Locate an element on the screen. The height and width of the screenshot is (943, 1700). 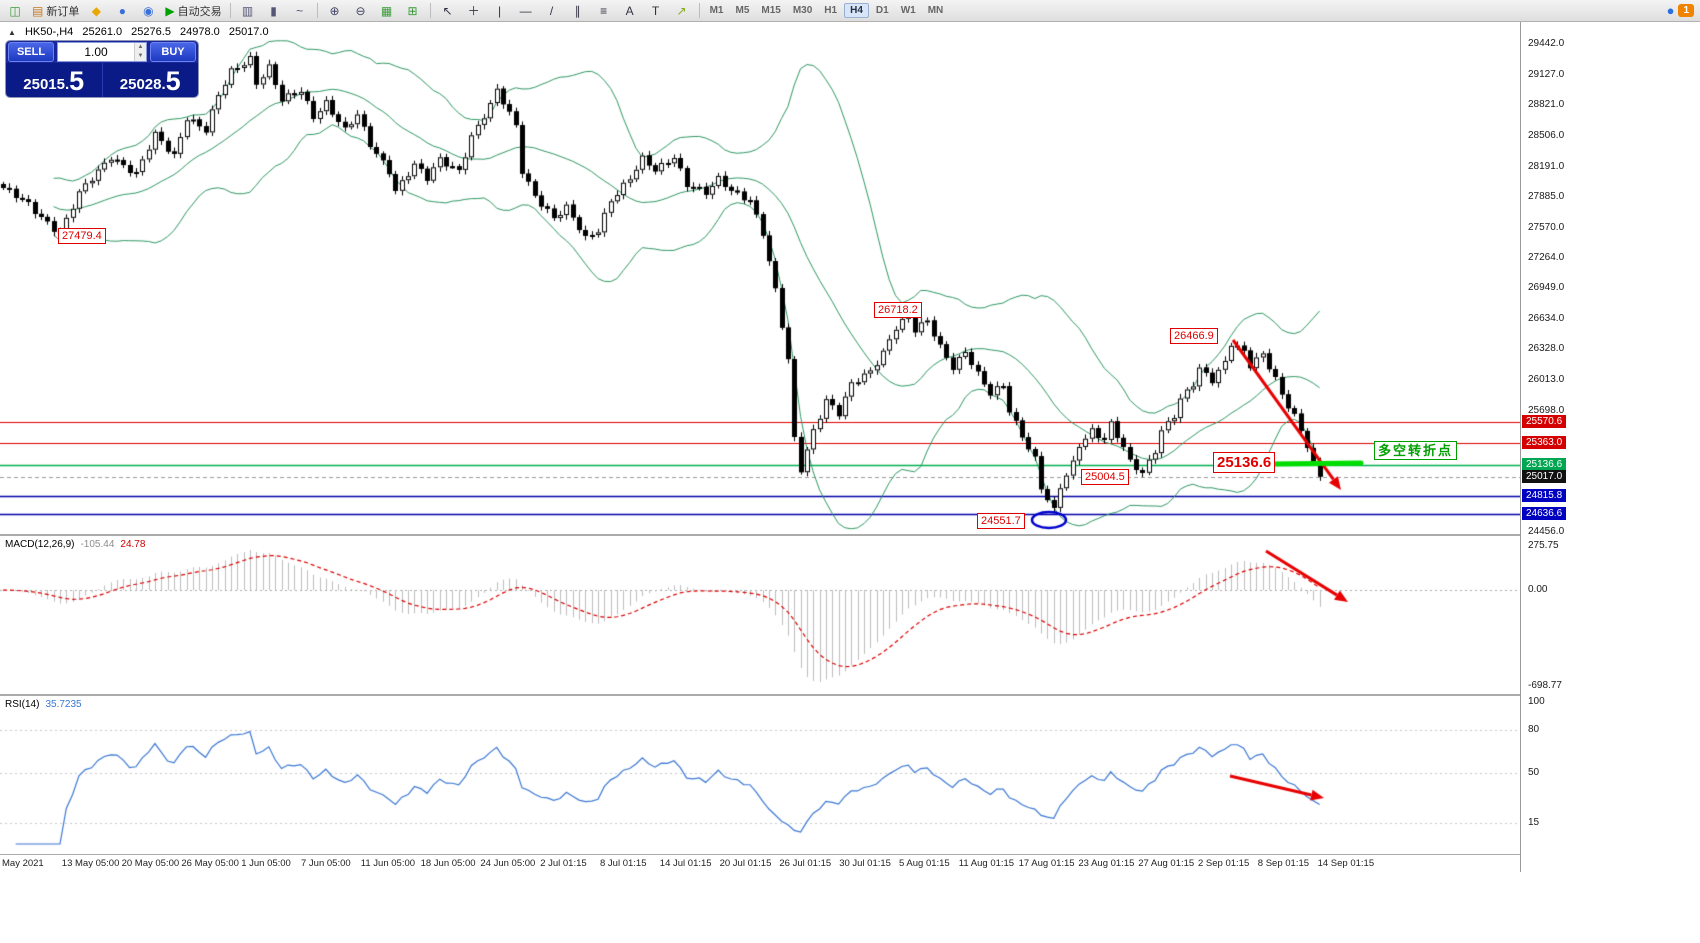
text-icon: A is located at coordinates (629, 10).